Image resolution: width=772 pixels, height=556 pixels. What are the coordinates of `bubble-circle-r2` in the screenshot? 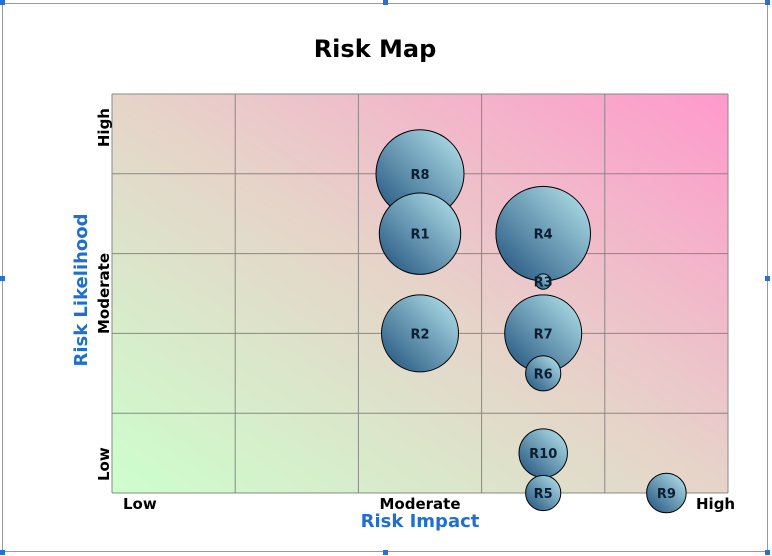 It's located at (420, 333).